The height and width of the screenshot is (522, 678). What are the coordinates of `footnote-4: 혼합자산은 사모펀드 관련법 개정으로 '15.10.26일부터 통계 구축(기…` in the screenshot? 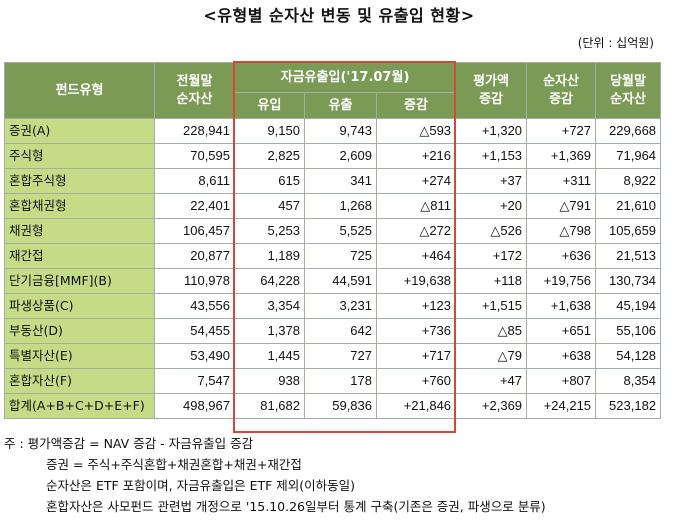 It's located at (296, 506).